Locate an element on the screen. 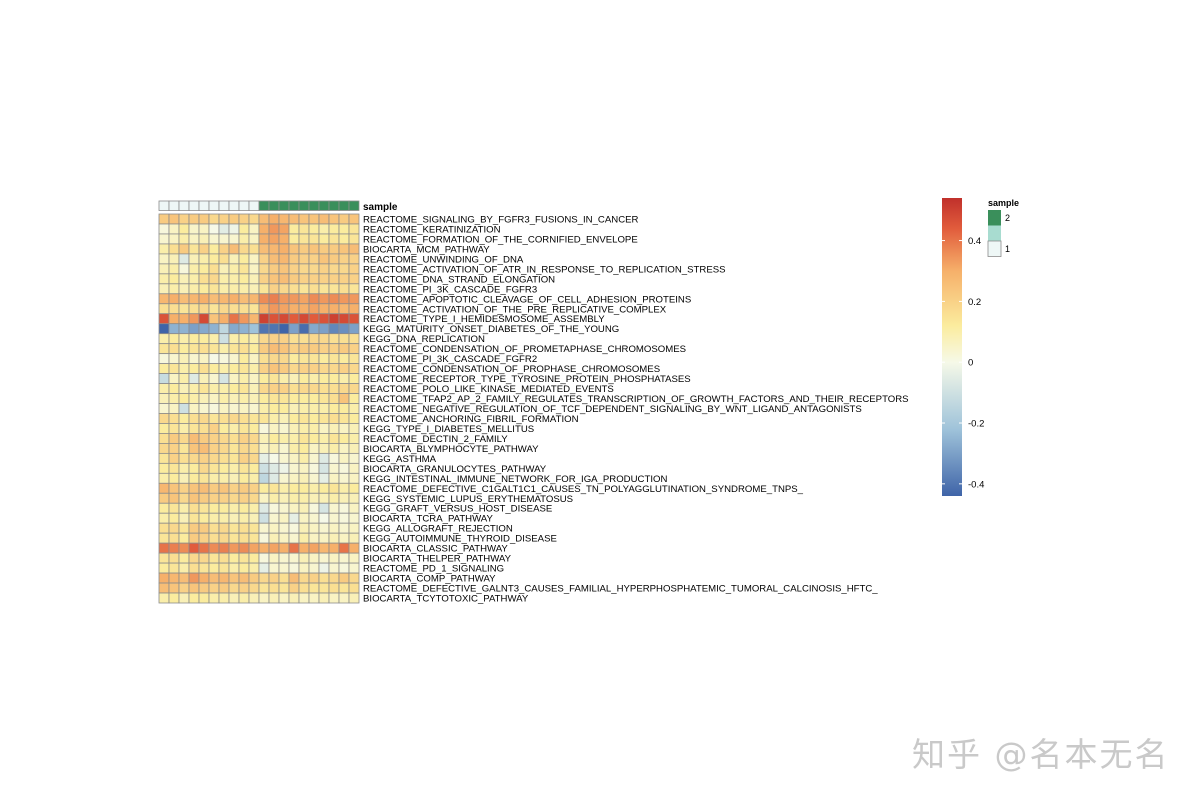  row-label: REACTOME_PI_3K_CASCADE_FGFR2 is located at coordinates (450, 359).